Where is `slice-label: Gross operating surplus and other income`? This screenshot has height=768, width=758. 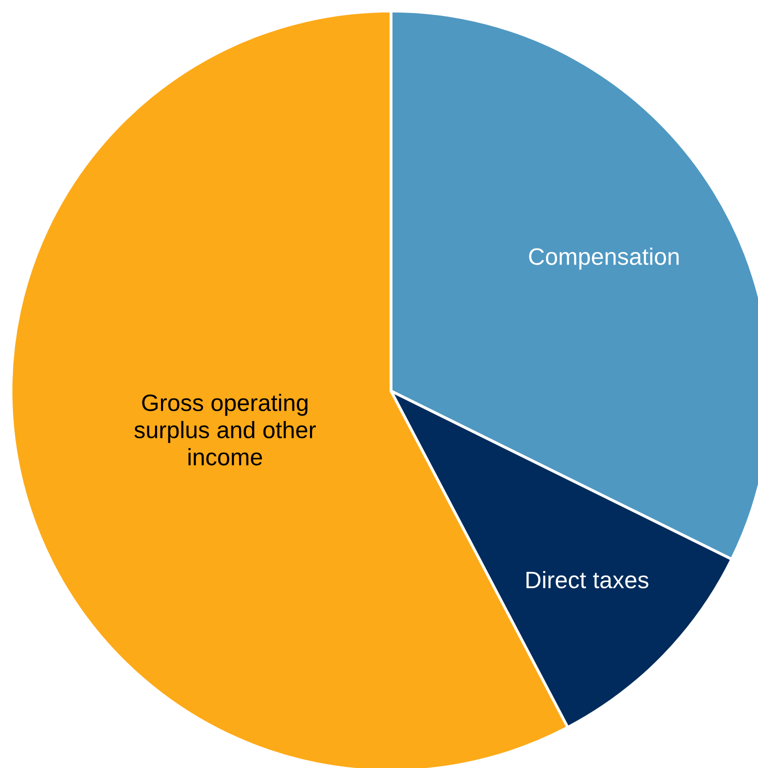
slice-label: Gross operating surplus and other income is located at coordinates (225, 430).